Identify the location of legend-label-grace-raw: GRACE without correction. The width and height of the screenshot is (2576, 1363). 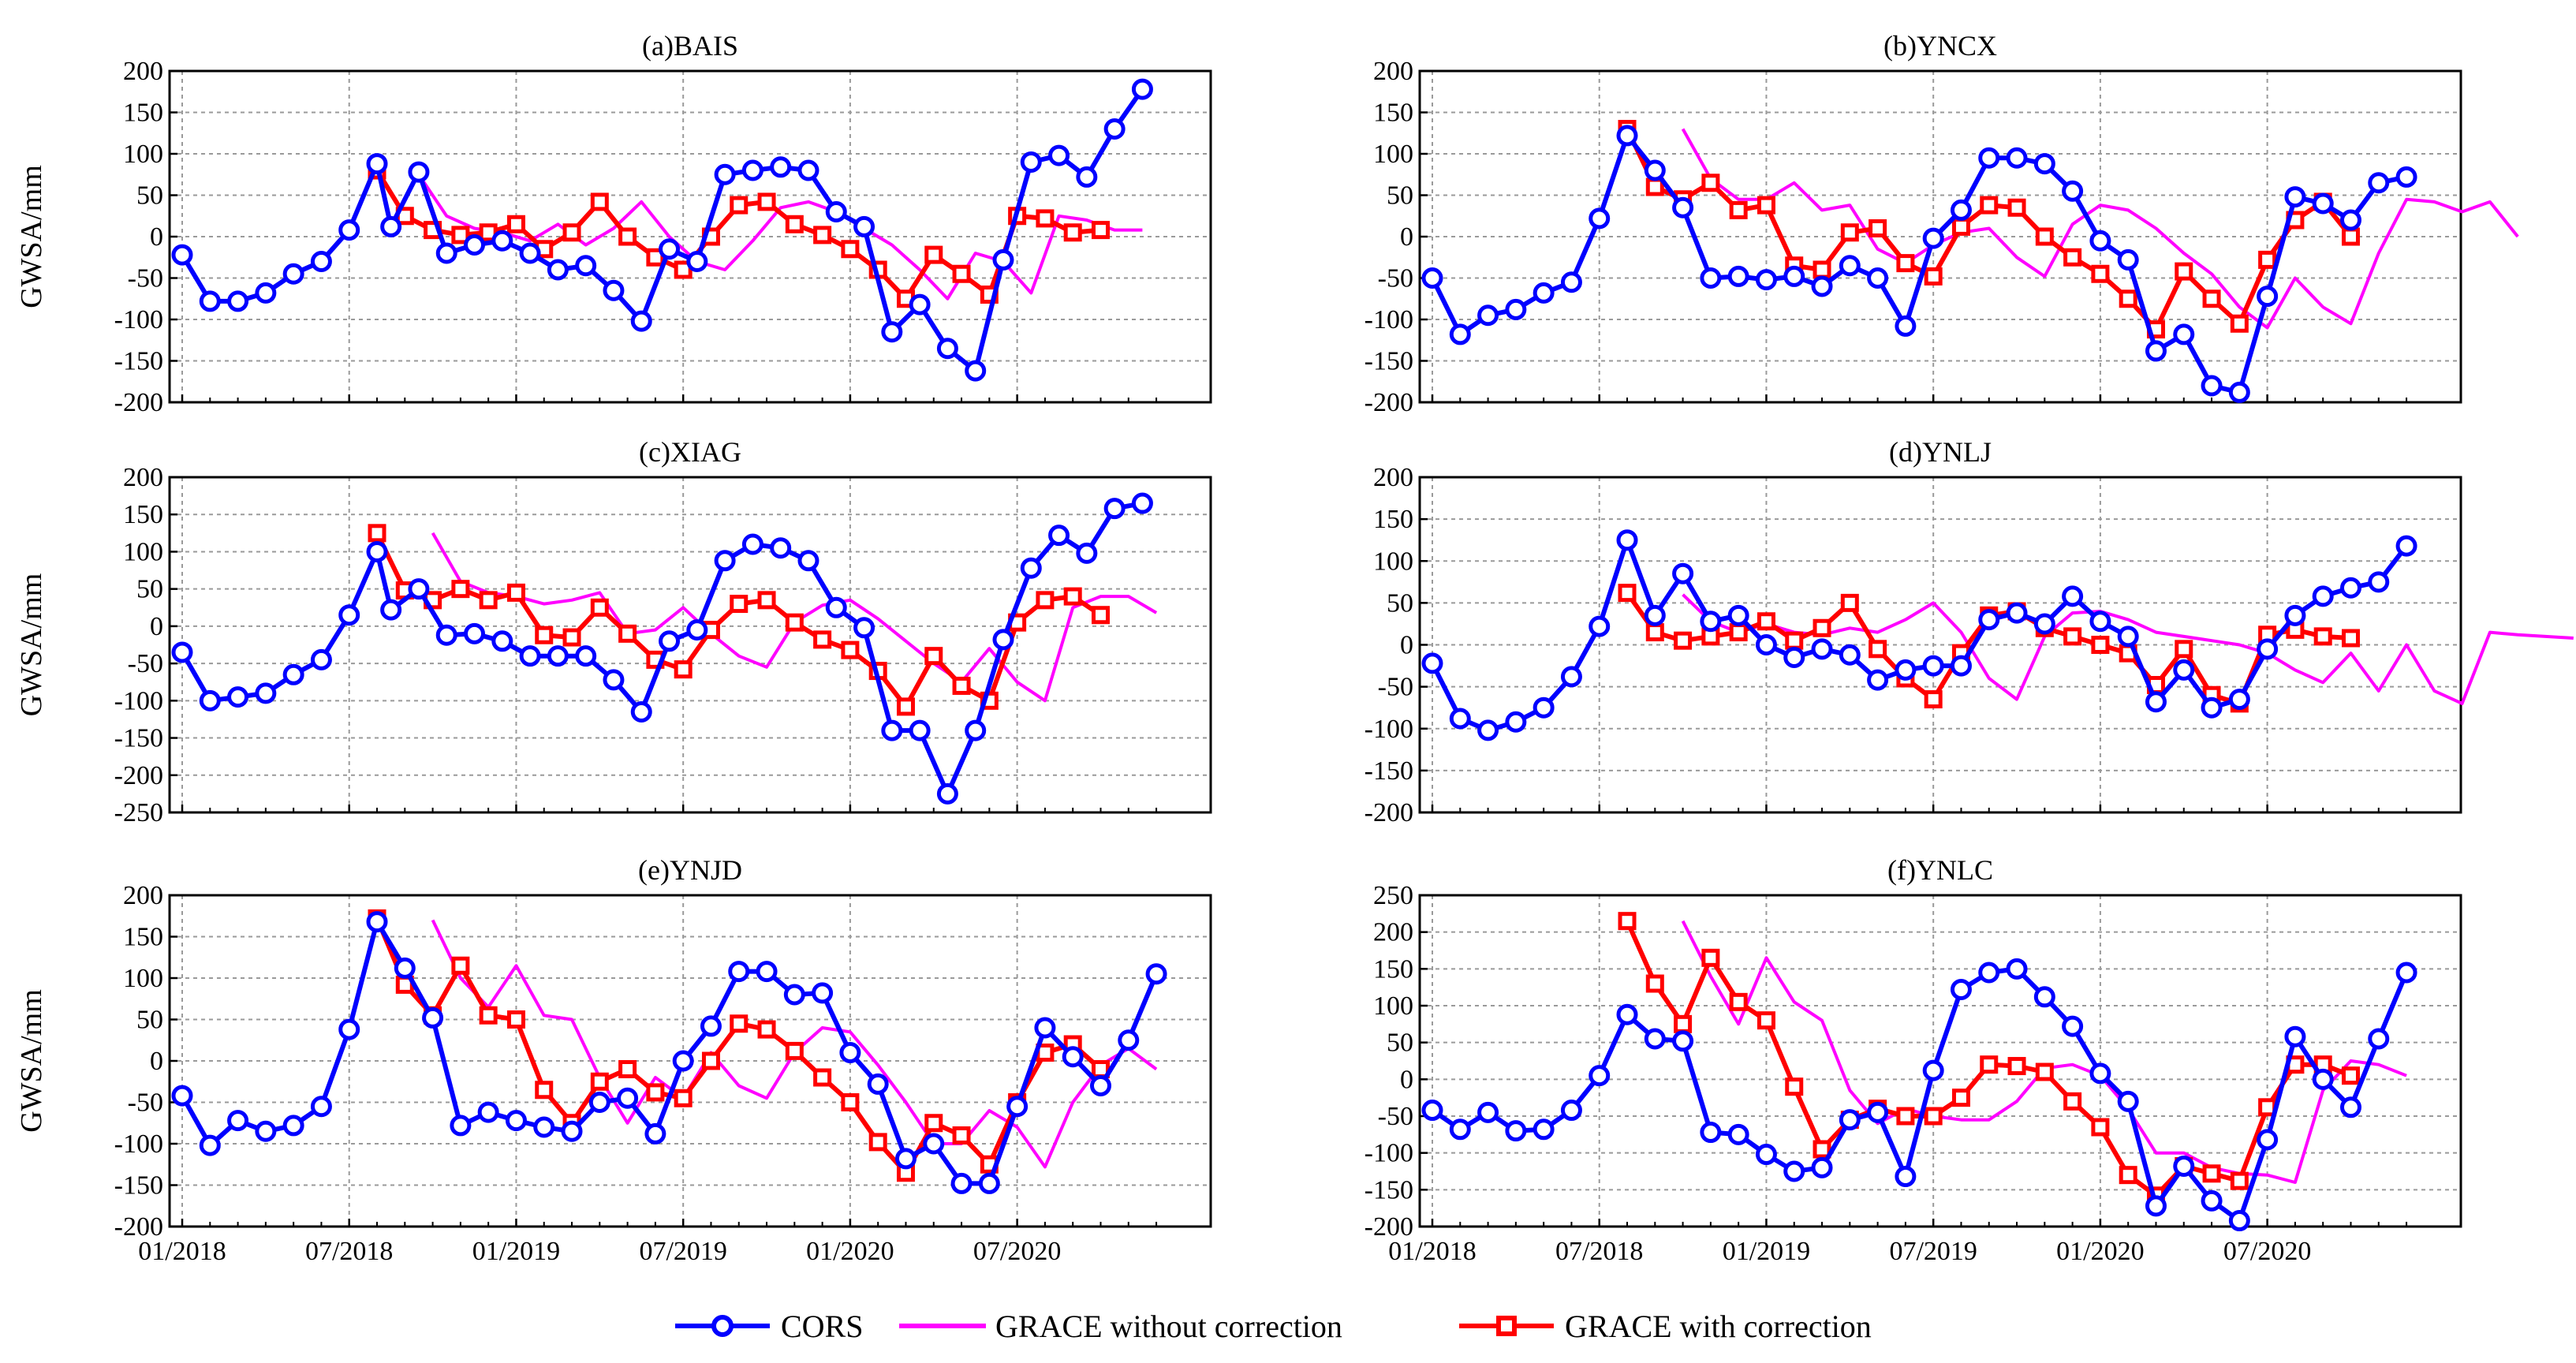
(1168, 1326).